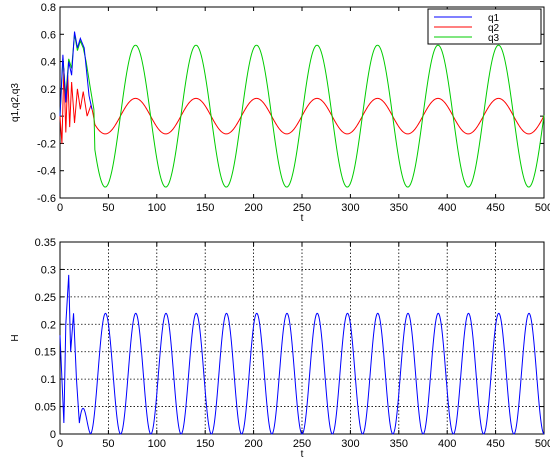 The height and width of the screenshot is (458, 550). I want to click on y-tick-label: 0.35, so click(45, 243).